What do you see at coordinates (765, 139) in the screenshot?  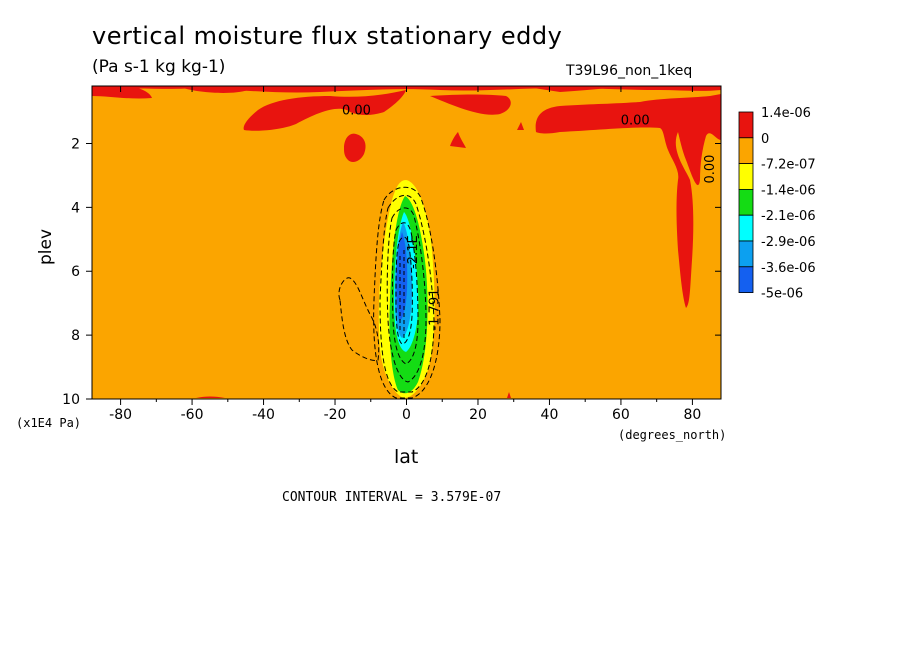 I see `legend-label: 0` at bounding box center [765, 139].